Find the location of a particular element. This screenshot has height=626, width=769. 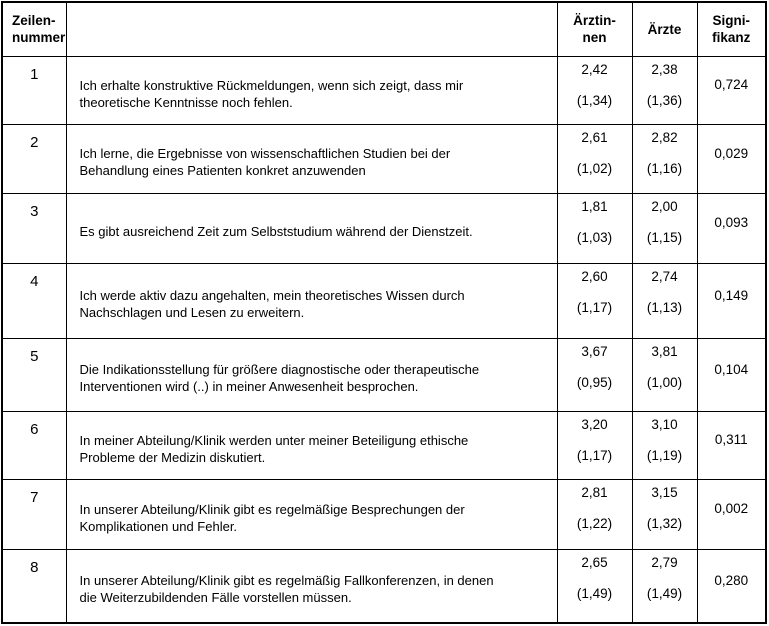

header-statement is located at coordinates (311, 29).